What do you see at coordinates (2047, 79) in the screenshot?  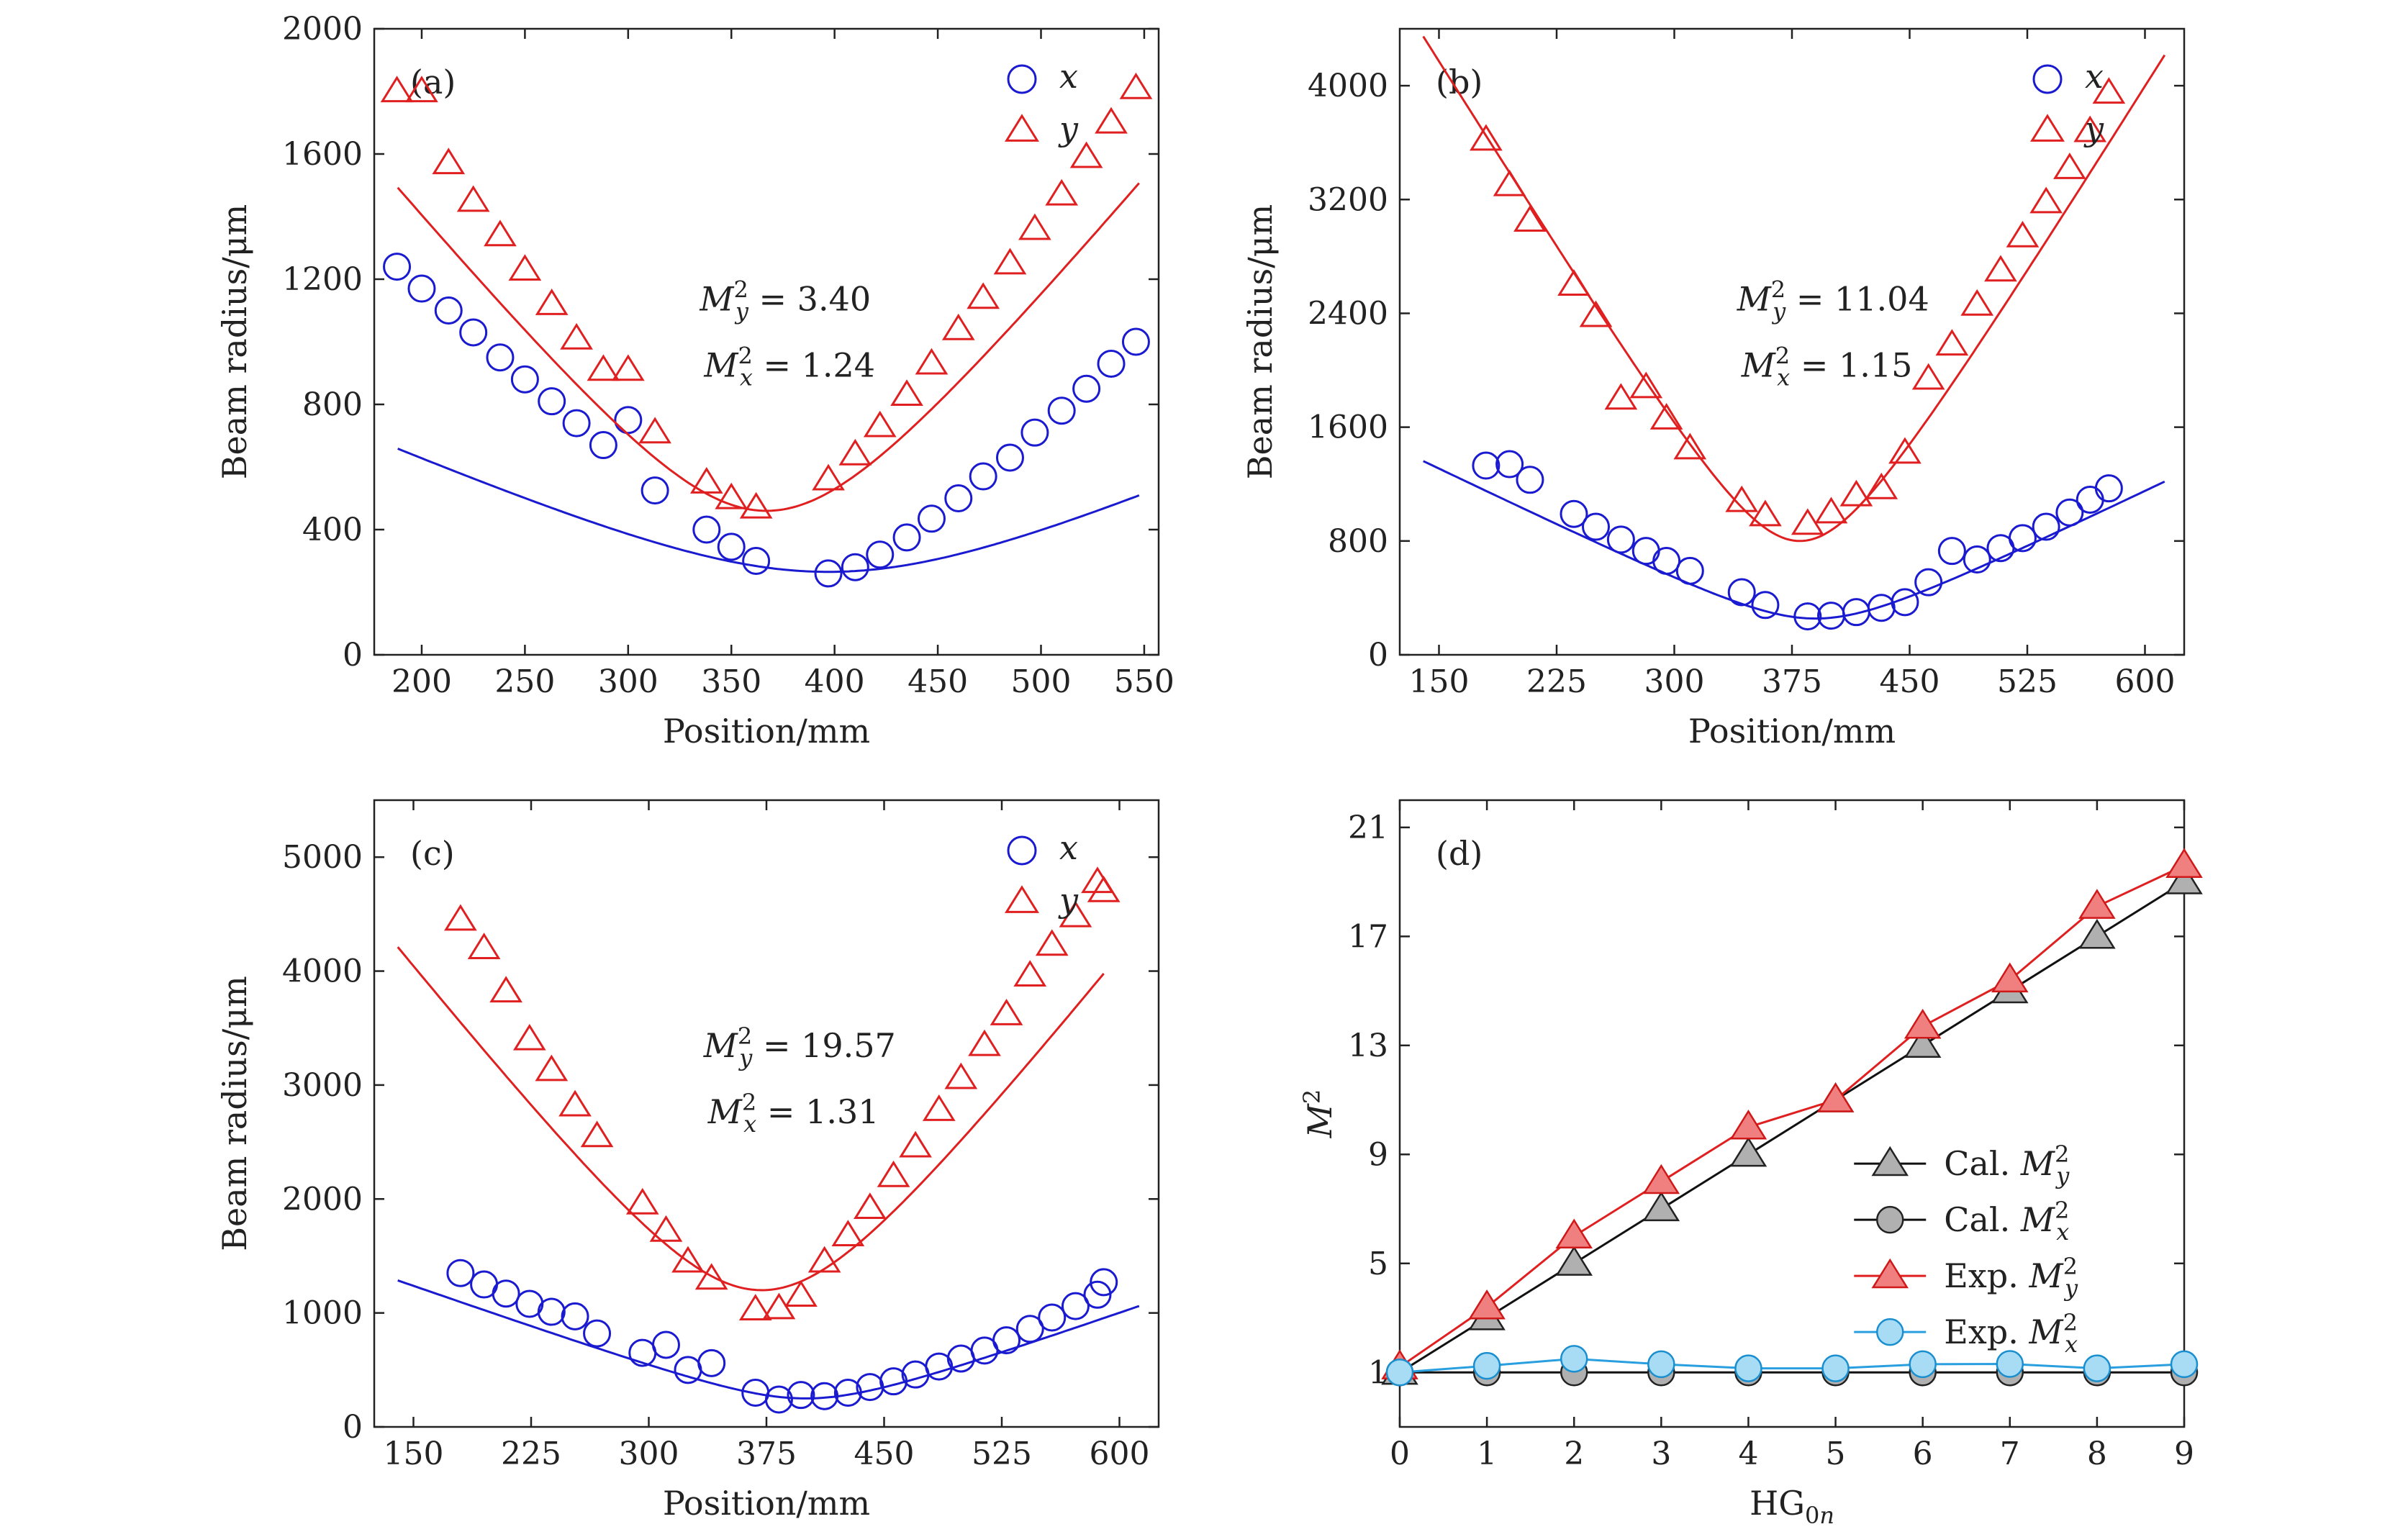 I see `legend-marker-x` at bounding box center [2047, 79].